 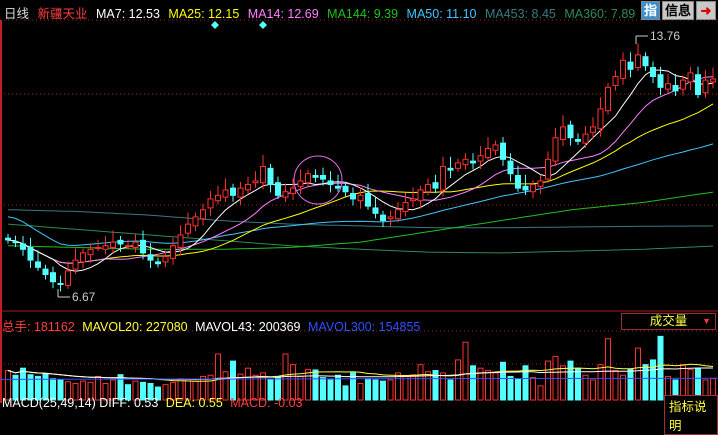 What do you see at coordinates (600, 14) in the screenshot?
I see `ma-readout: MA360: 7.89` at bounding box center [600, 14].